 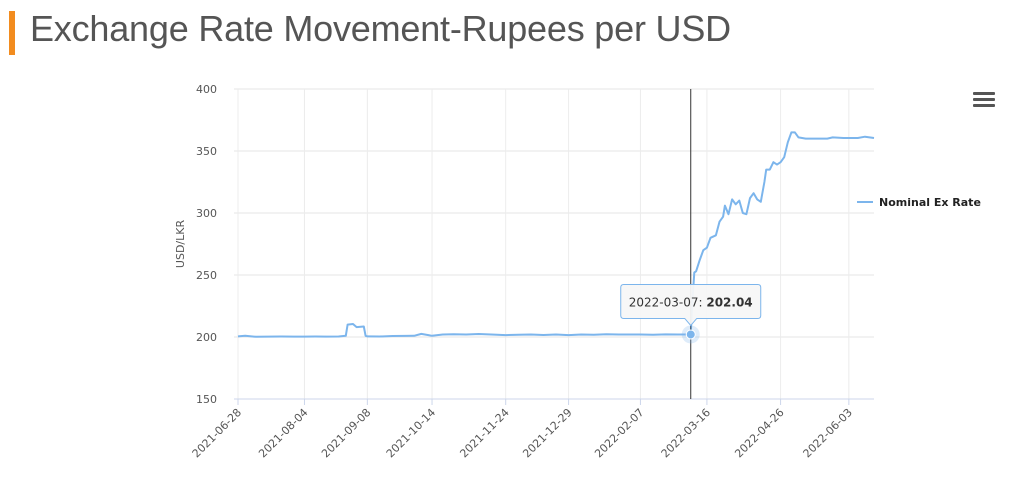 I want to click on y-tick-label: 150, so click(x=206, y=399).